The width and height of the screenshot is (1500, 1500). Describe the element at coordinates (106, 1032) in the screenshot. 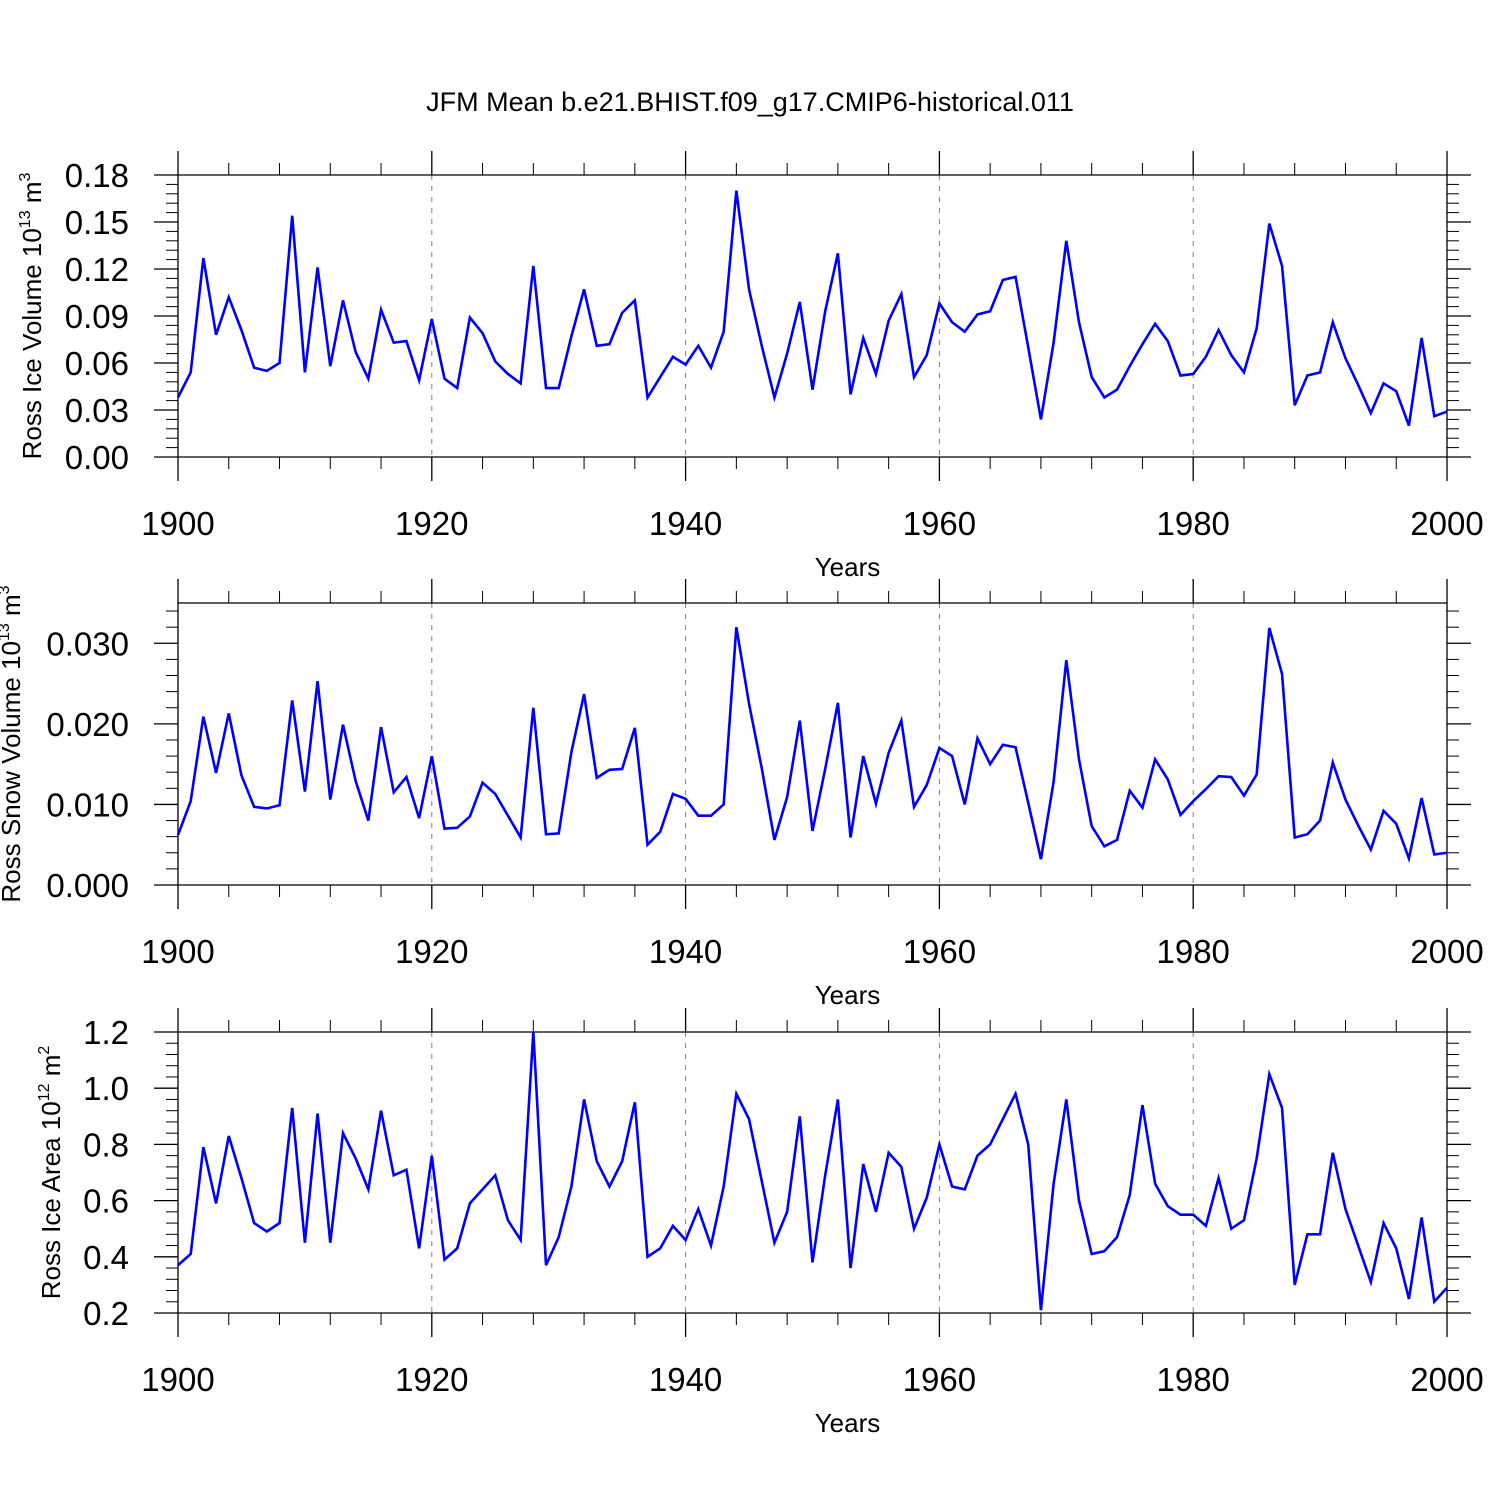

I see `y-tick-label: 1.2` at that location.